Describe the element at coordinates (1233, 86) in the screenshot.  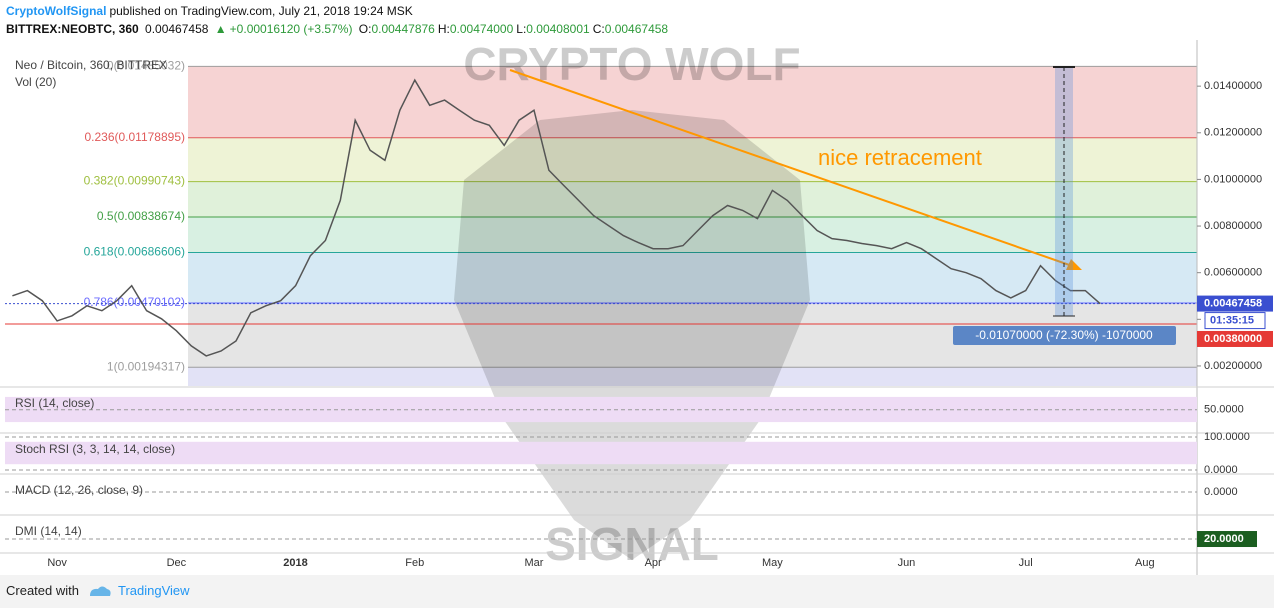
I see `y-tick-label: 0.01400000` at that location.